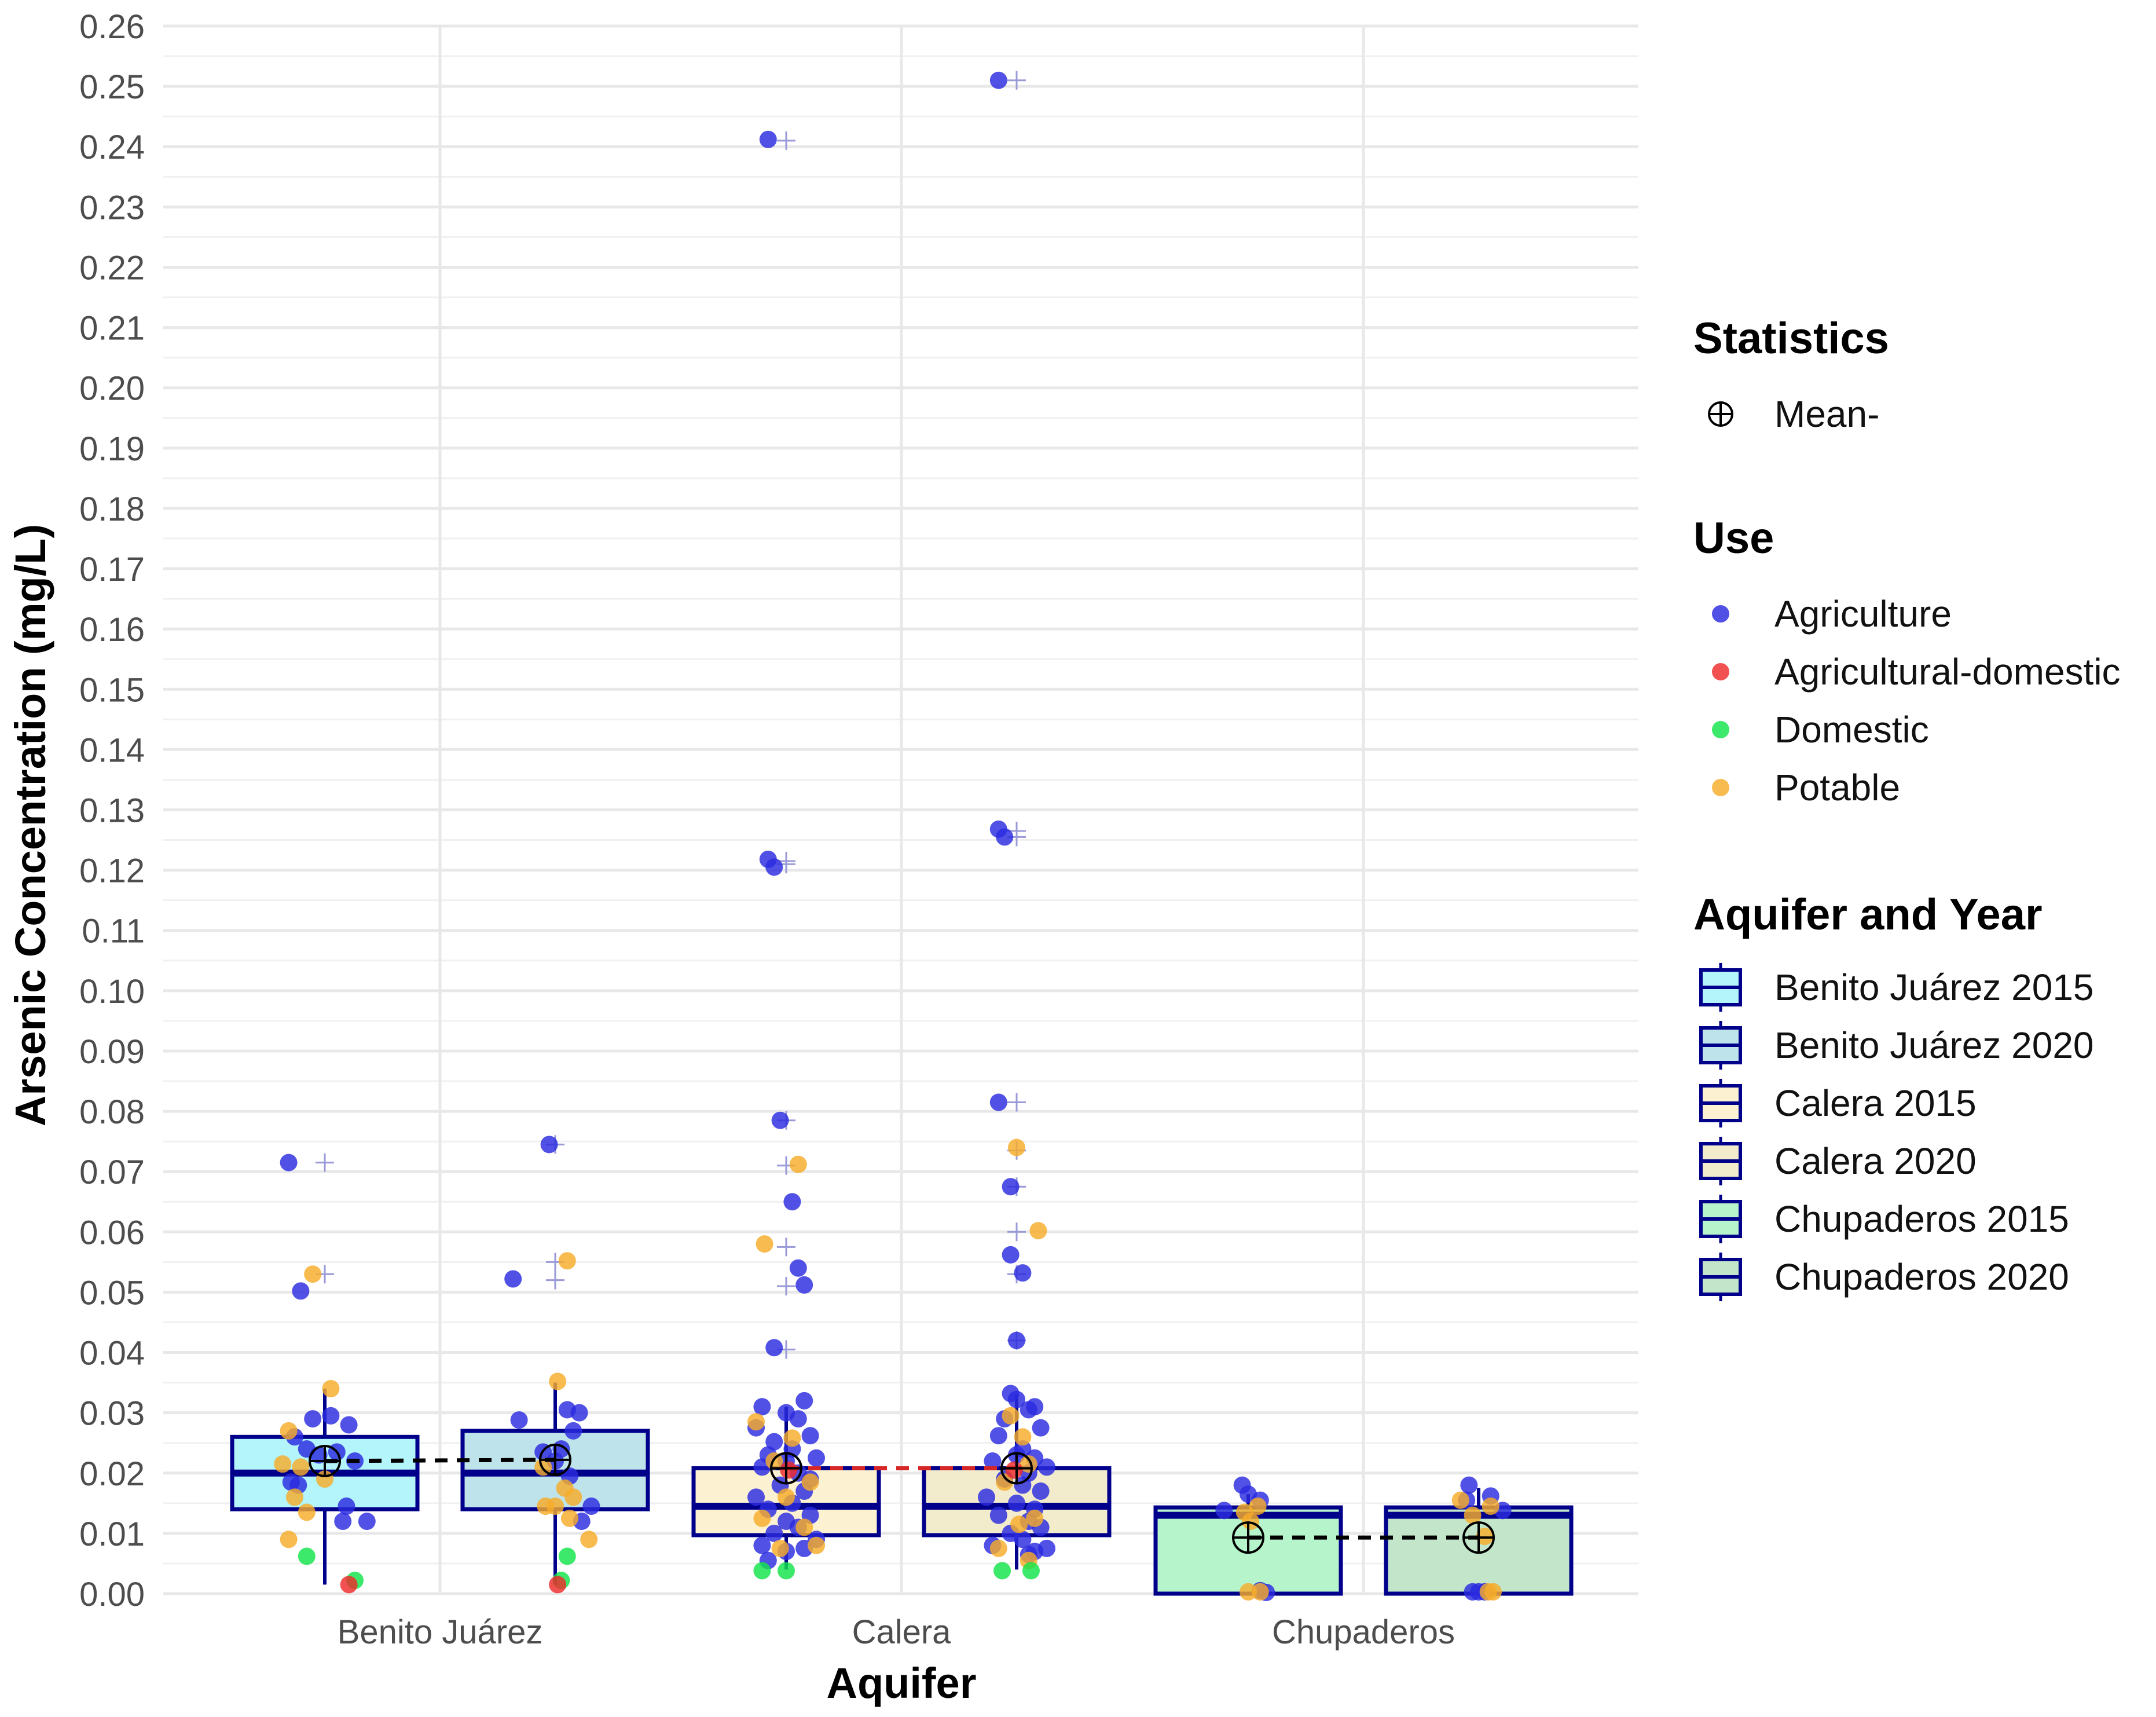 The image size is (2156, 1717). I want to click on y-axis-title: Arsenic Concentration (mg/L), so click(30, 825).